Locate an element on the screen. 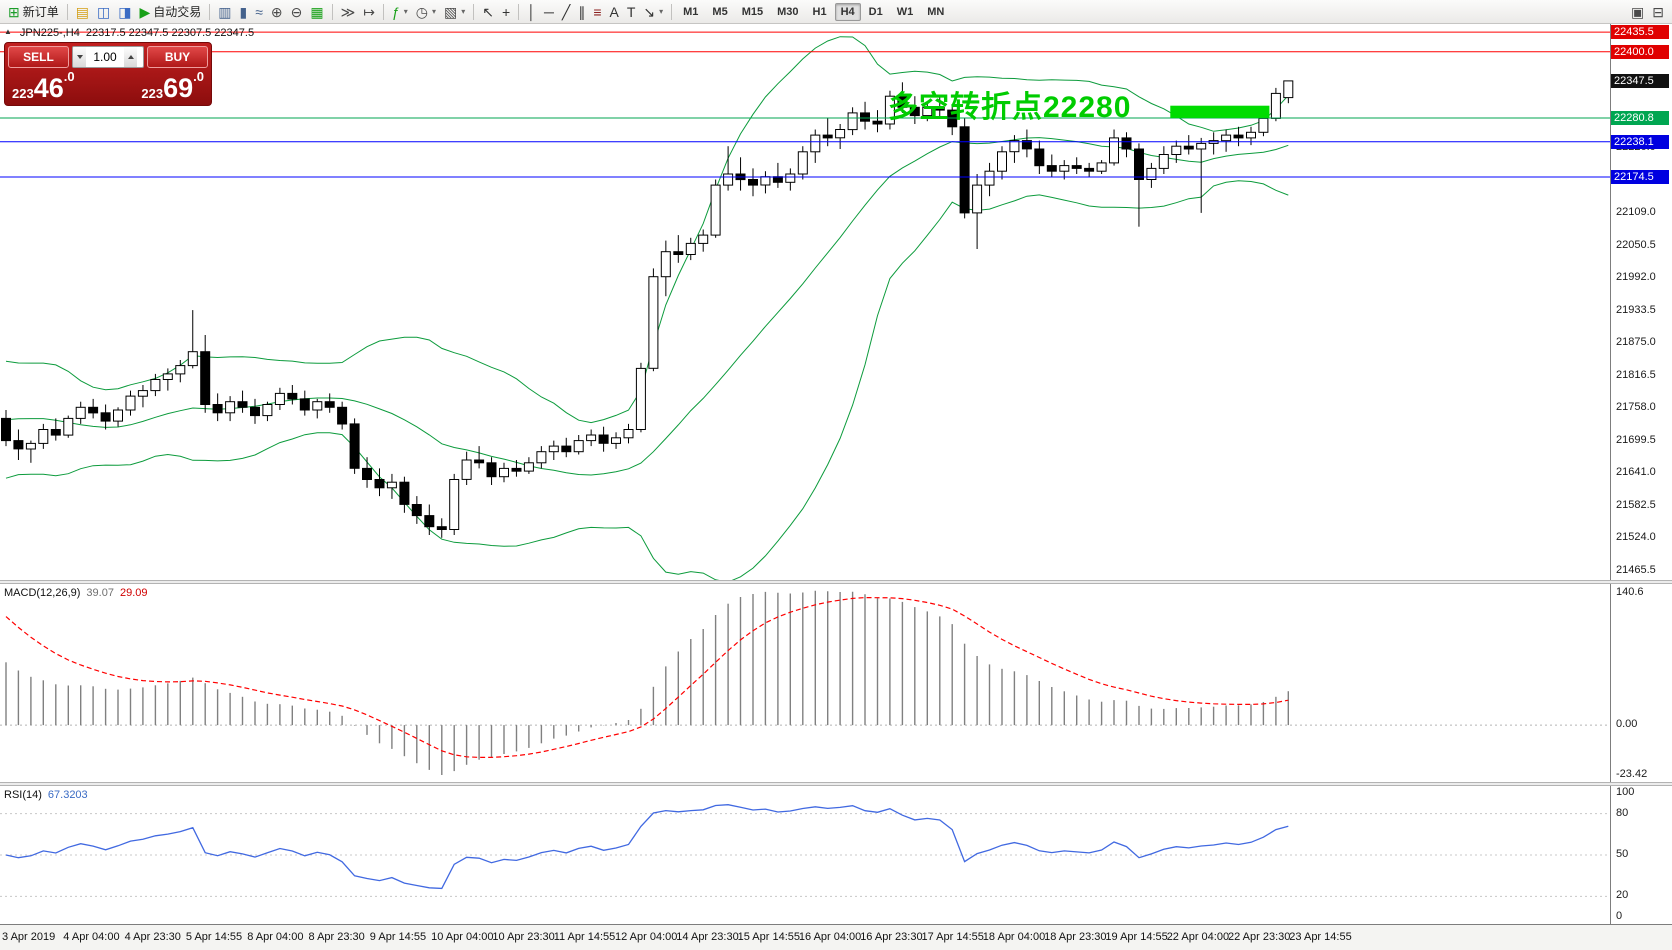 The height and width of the screenshot is (950, 1672). rsi-canvas is located at coordinates (805, 855).